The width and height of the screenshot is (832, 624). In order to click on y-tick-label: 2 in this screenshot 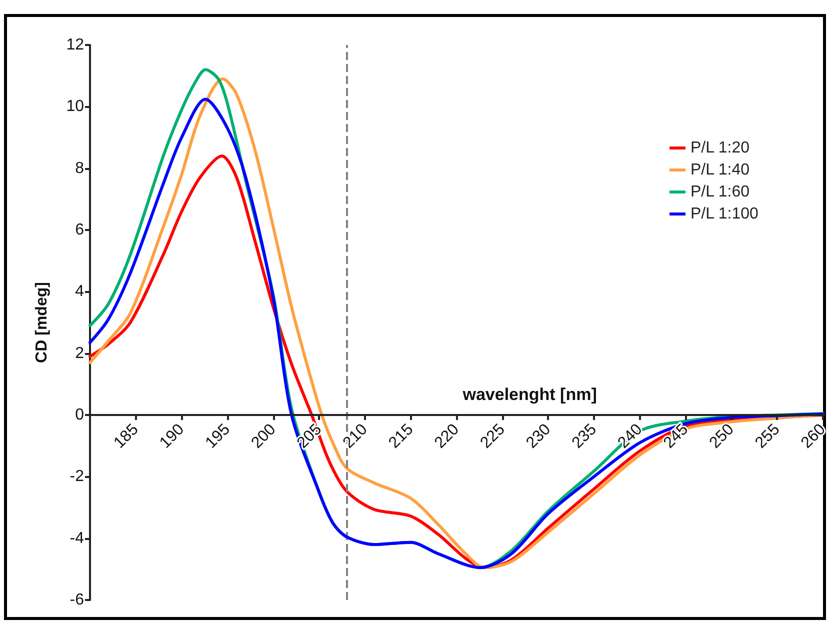, I will do `click(79, 353)`.